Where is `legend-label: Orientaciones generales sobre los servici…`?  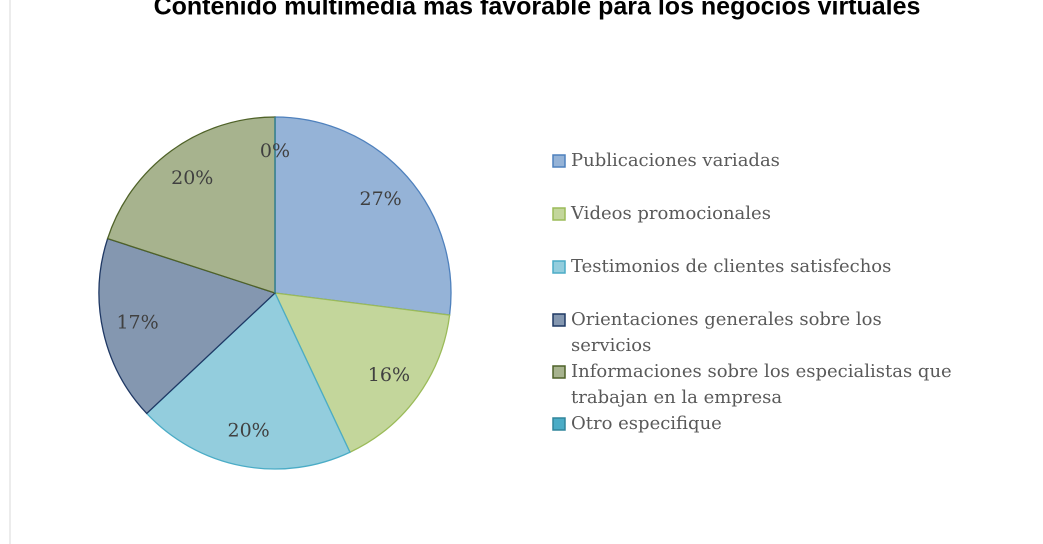 legend-label: Orientaciones generales sobre los servici… is located at coordinates (726, 332).